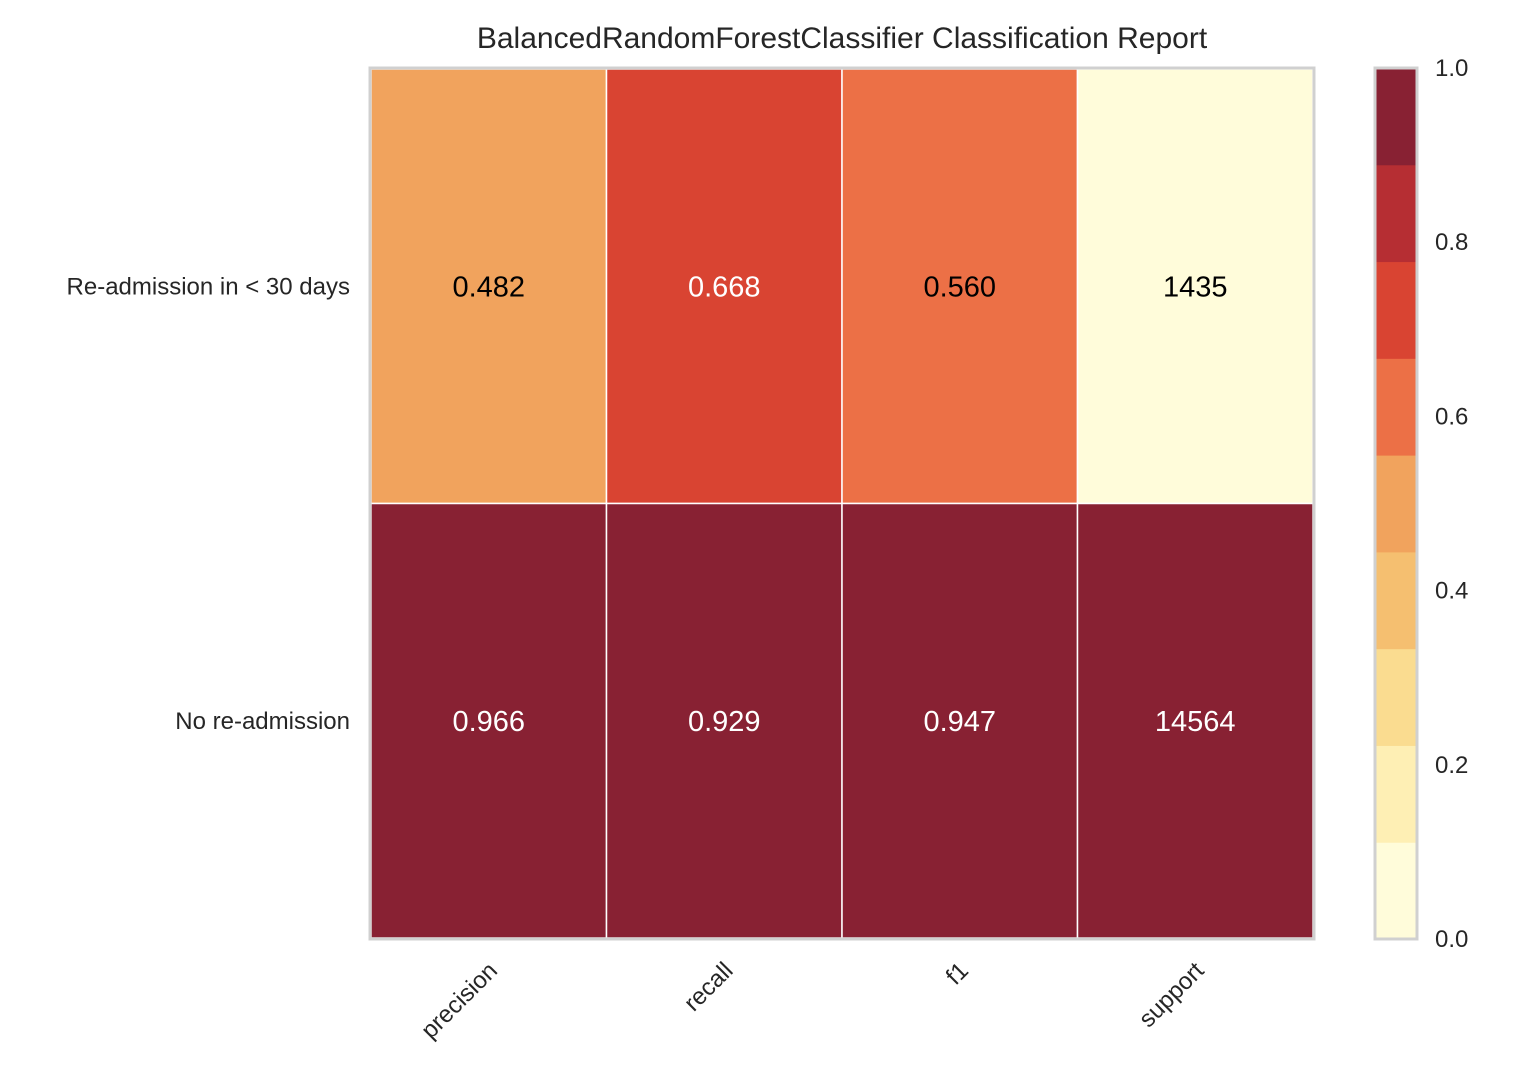 The width and height of the screenshot is (1520, 1066). I want to click on cell-value-label: 1435, so click(1195, 287).